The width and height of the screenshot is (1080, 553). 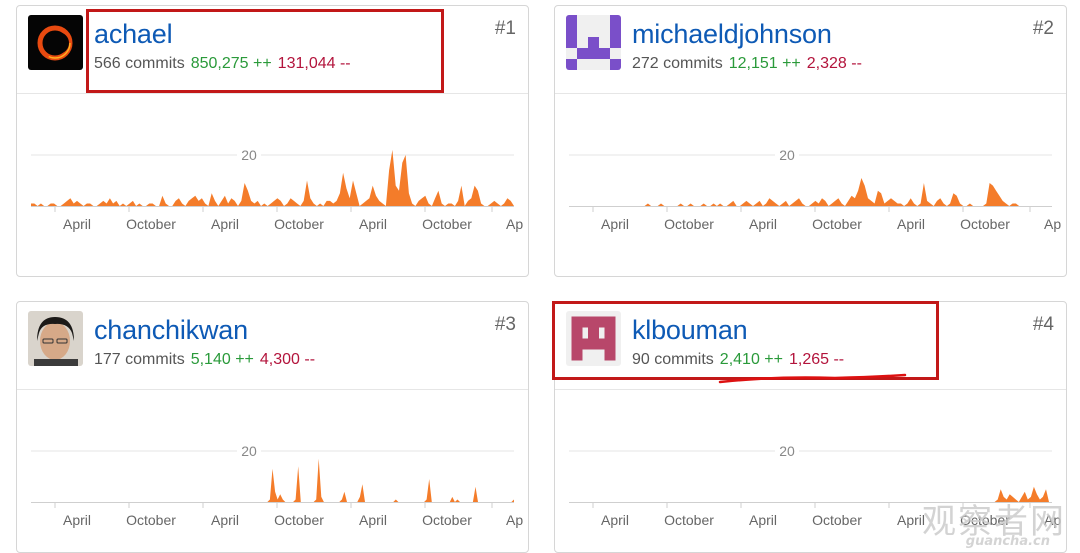 I want to click on watermark-text: 观察者网, so click(x=994, y=522).